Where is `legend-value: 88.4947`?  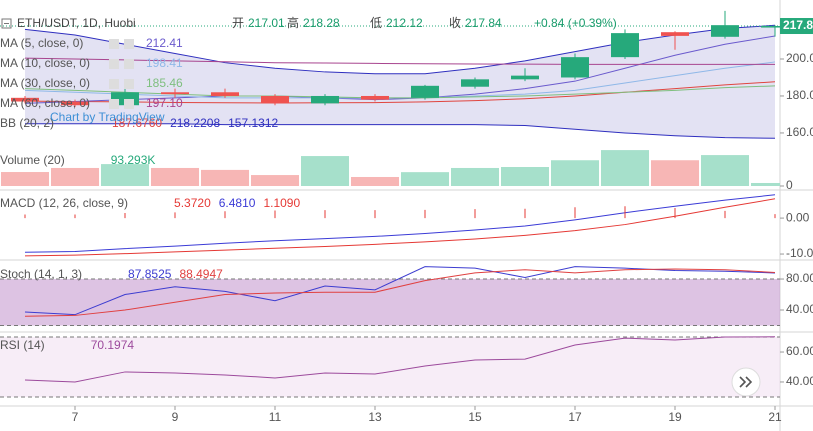 legend-value: 88.4947 is located at coordinates (201, 274).